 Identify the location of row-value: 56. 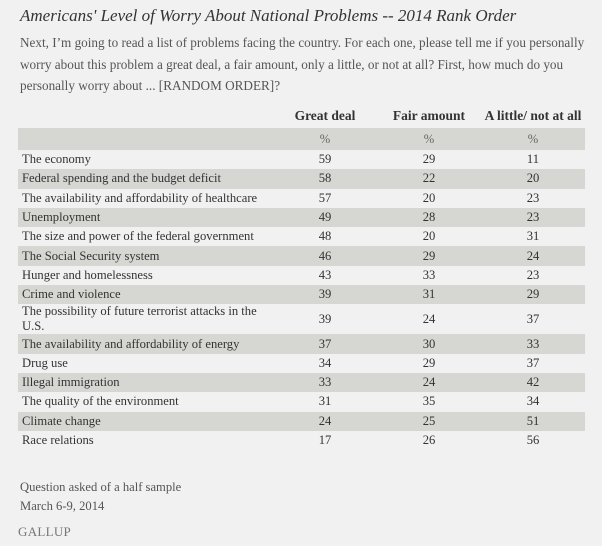
(533, 440).